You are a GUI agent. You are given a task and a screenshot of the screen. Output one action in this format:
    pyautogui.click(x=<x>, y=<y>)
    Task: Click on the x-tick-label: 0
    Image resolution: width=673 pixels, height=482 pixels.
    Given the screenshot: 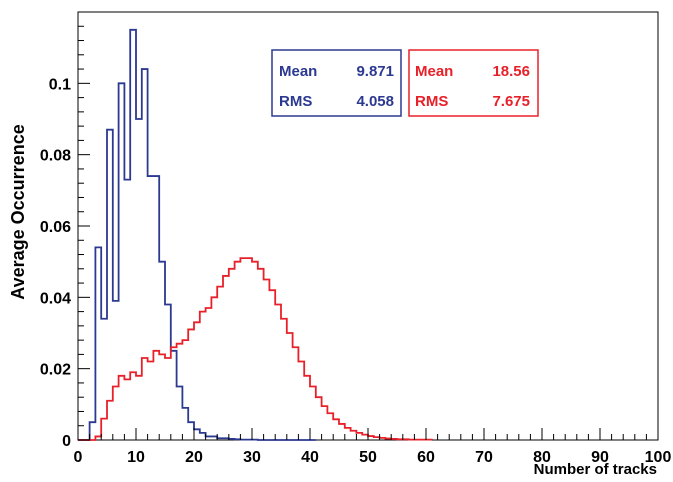 What is the action you would take?
    pyautogui.click(x=78, y=457)
    